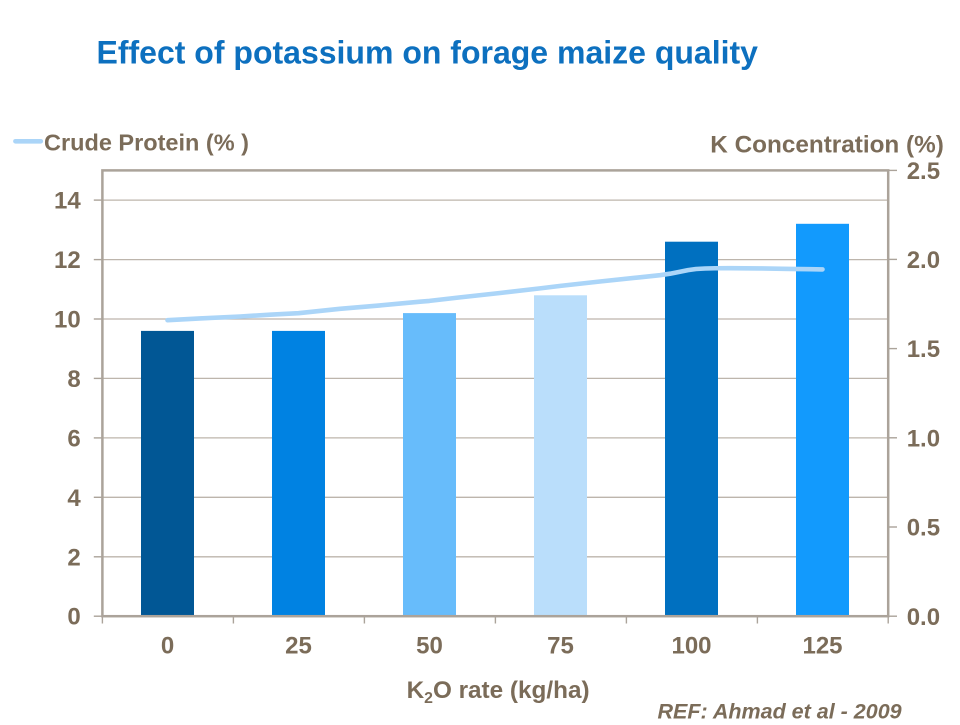 Image resolution: width=960 pixels, height=725 pixels. I want to click on svg-text: 14, so click(67, 201).